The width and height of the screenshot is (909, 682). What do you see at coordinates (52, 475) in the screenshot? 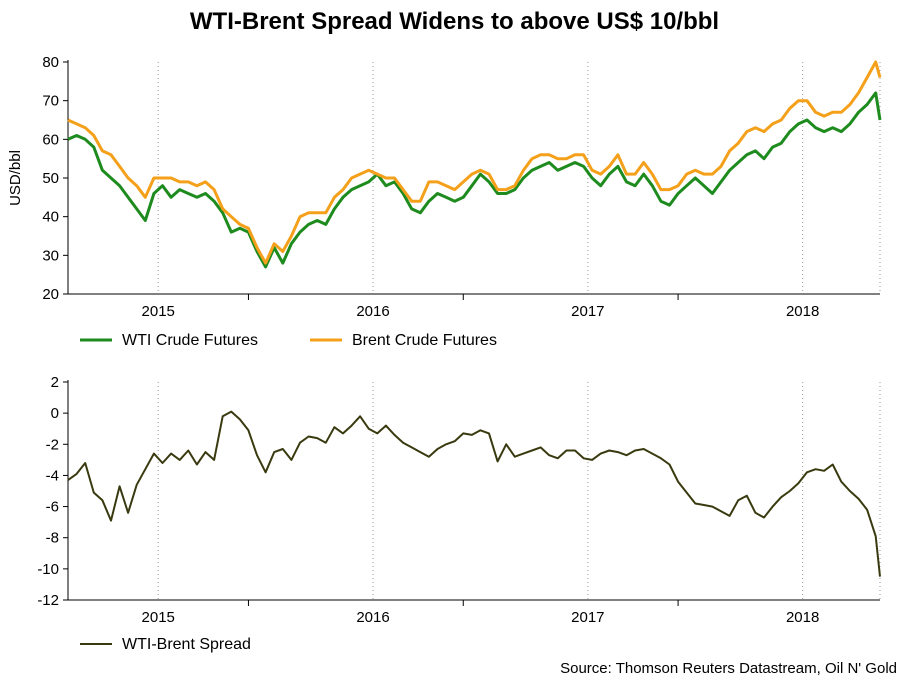
I see `spread-y-tick-label: -4` at bounding box center [52, 475].